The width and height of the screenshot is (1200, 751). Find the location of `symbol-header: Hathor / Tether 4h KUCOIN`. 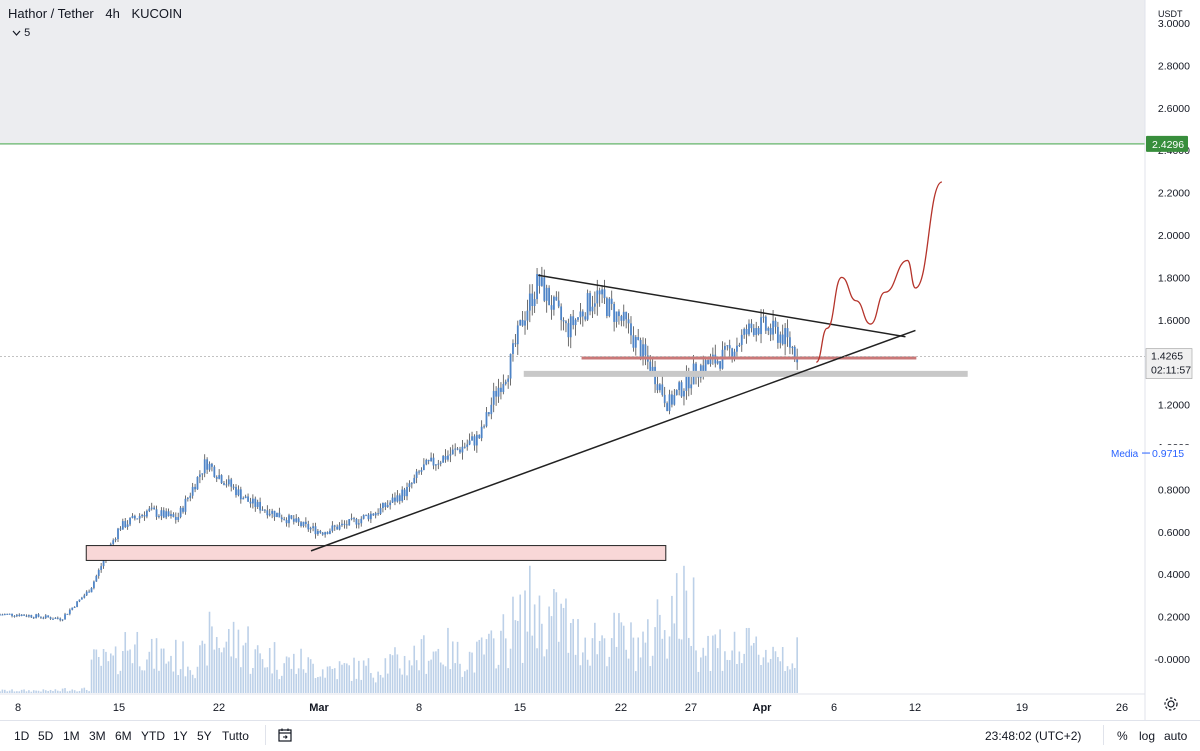

symbol-header: Hathor / Tether 4h KUCOIN is located at coordinates (99, 13).